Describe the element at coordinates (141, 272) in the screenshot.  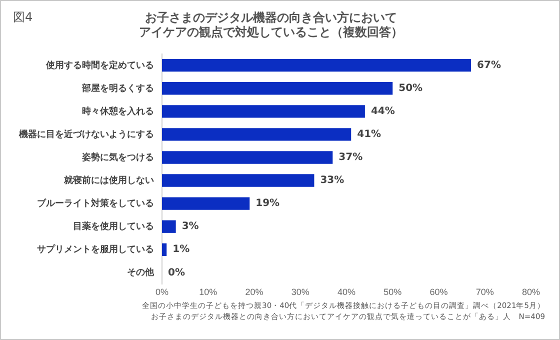
I see `y-tick-label: その他` at that location.